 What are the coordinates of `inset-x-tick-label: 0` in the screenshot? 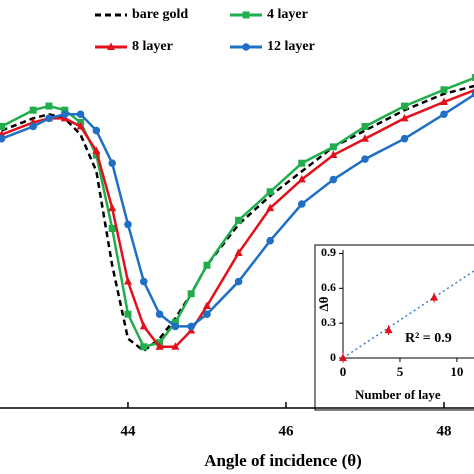 It's located at (343, 371).